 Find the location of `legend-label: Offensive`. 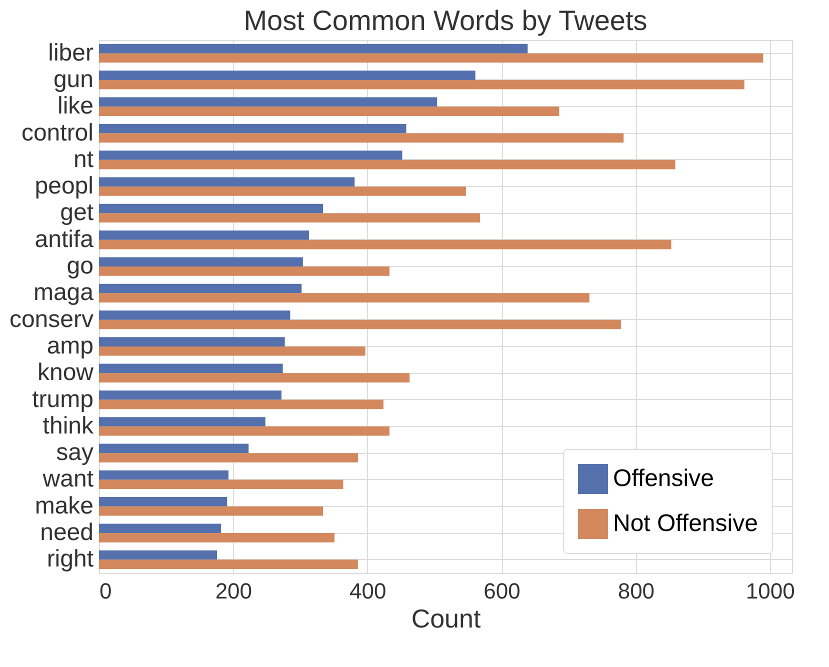

legend-label: Offensive is located at coordinates (663, 478).